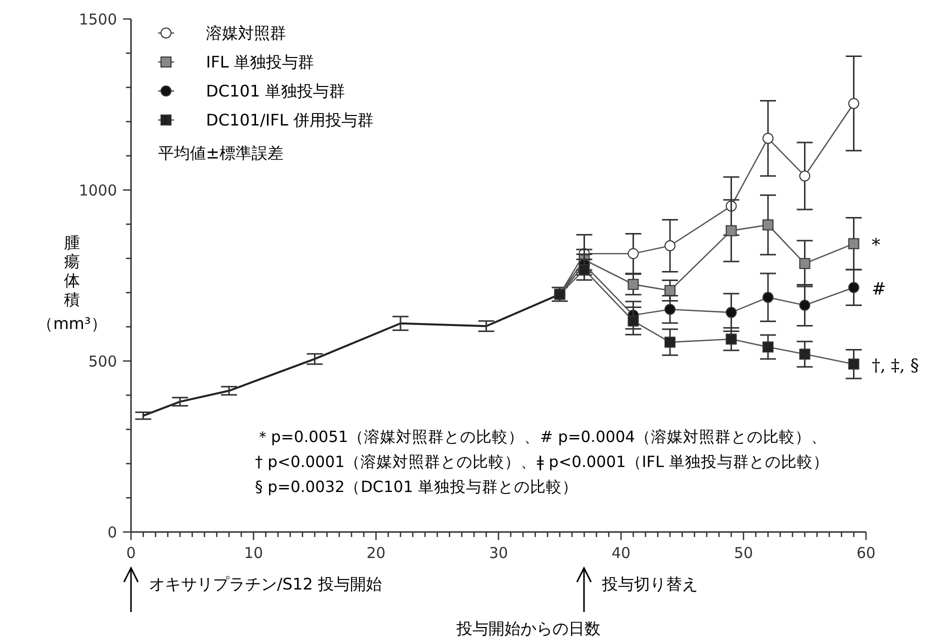 Image resolution: width=938 pixels, height=642 pixels. I want to click on y-tick-label: 0, so click(112, 532).